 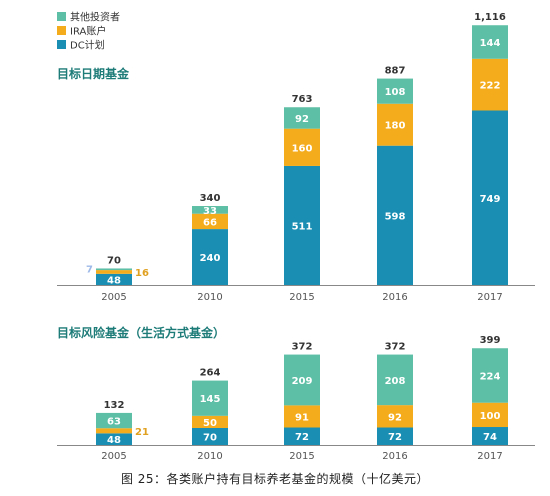 What do you see at coordinates (209, 297) in the screenshot?
I see `x-tick-2010-p1: 2010` at bounding box center [209, 297].